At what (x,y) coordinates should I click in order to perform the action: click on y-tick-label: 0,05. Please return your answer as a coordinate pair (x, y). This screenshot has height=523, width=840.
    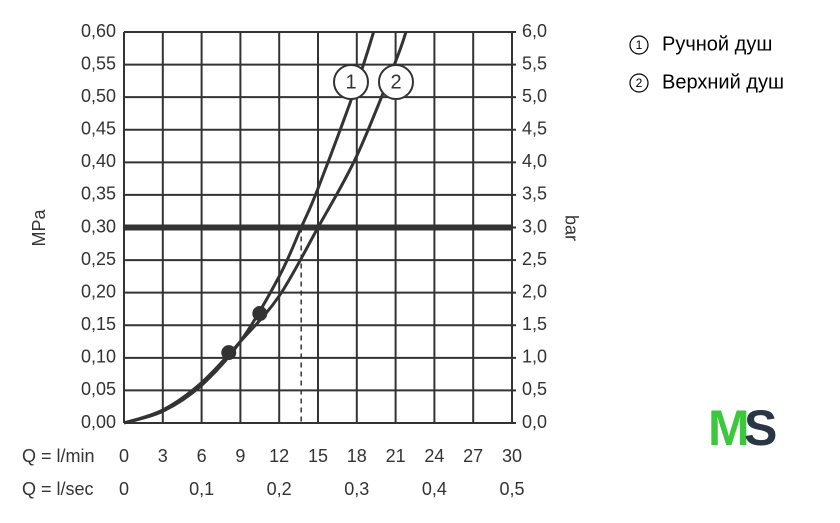
    Looking at the image, I should click on (98, 389).